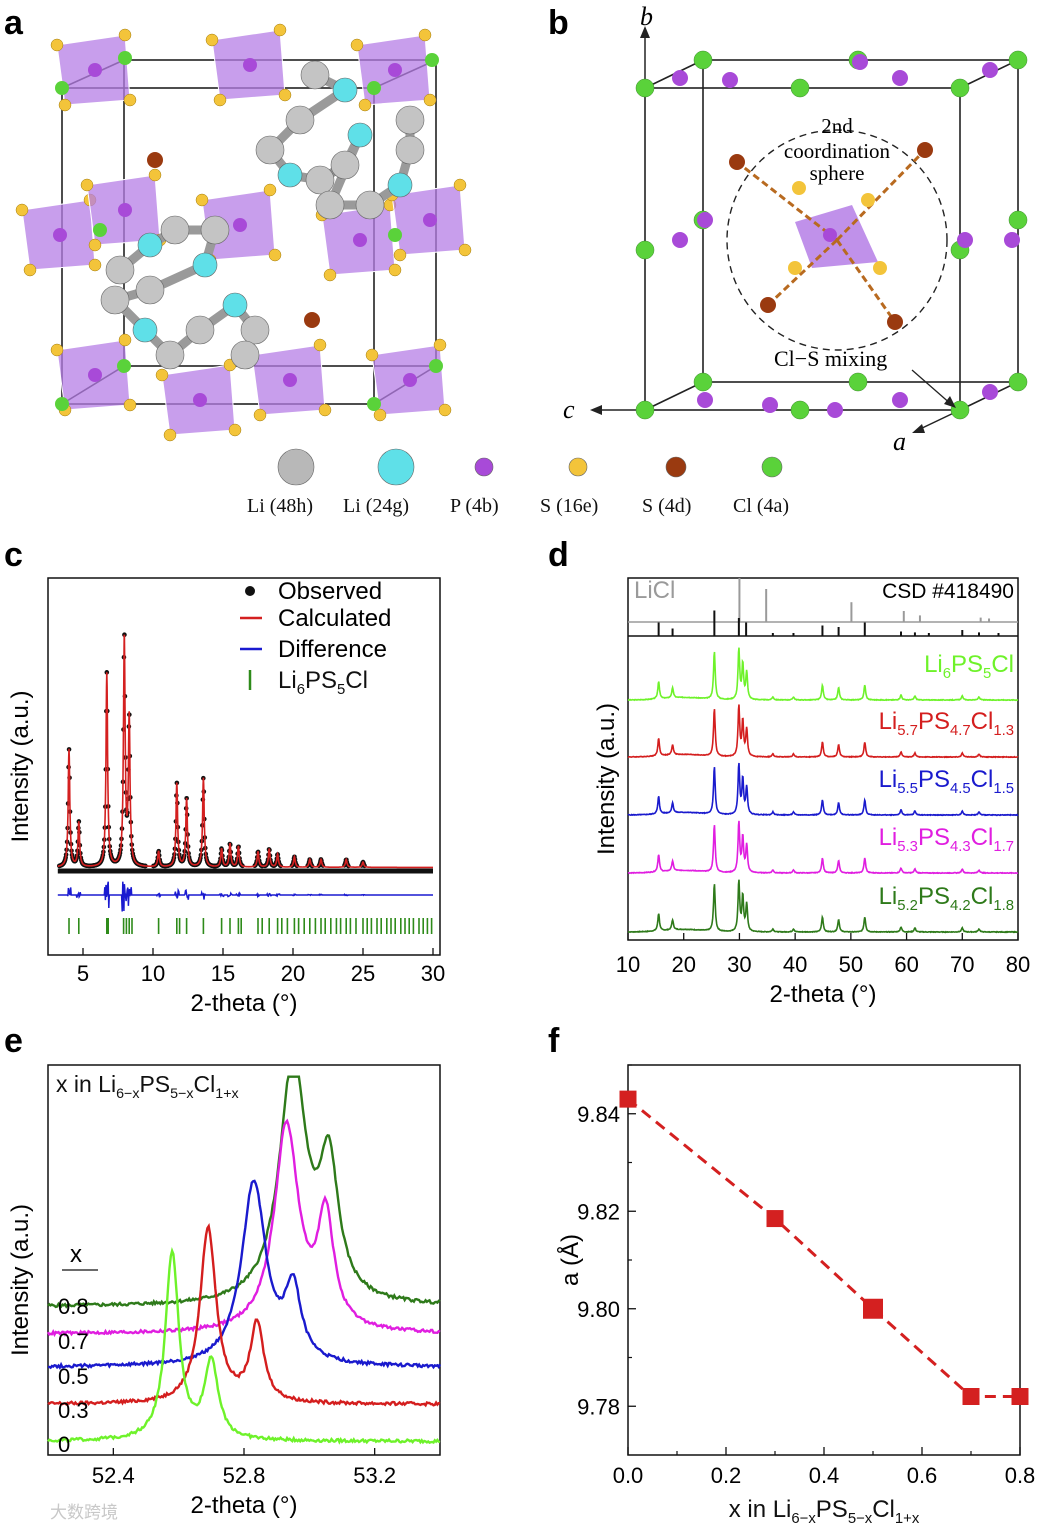 Image resolution: width=1043 pixels, height=1530 pixels. Describe the element at coordinates (830, 358) in the screenshot. I see `cl-s-mixing-label: Cl−S mixing` at that location.